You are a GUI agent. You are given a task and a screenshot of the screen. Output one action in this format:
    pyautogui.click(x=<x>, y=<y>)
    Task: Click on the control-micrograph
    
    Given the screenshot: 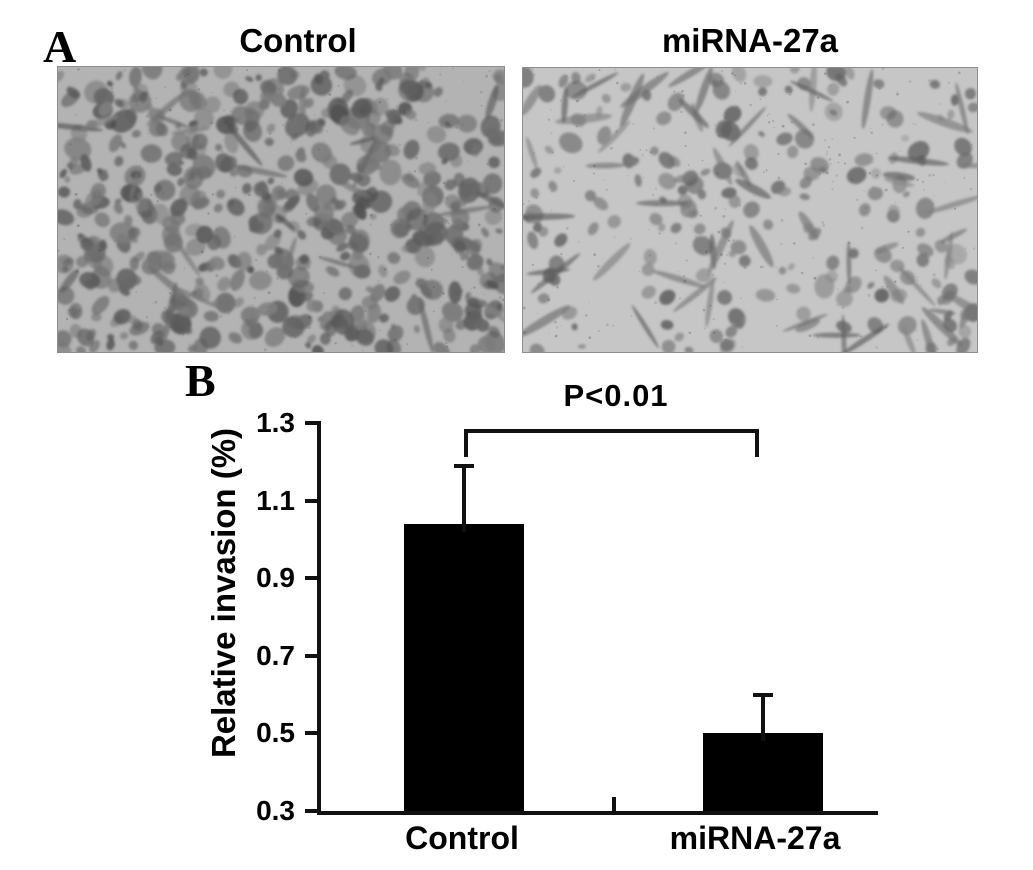 What is the action you would take?
    pyautogui.click(x=281, y=209)
    